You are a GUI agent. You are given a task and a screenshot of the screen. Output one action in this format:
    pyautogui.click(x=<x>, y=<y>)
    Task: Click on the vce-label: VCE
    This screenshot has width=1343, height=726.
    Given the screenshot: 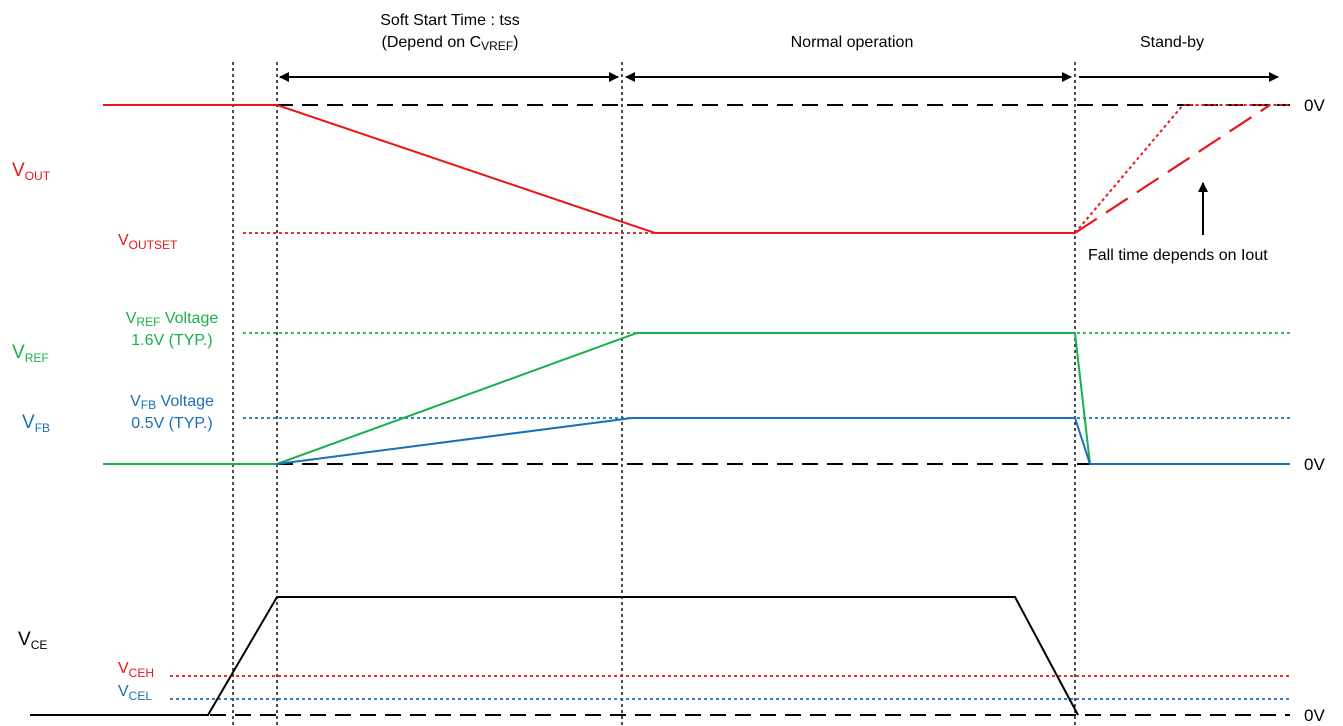 What is the action you would take?
    pyautogui.click(x=32, y=640)
    